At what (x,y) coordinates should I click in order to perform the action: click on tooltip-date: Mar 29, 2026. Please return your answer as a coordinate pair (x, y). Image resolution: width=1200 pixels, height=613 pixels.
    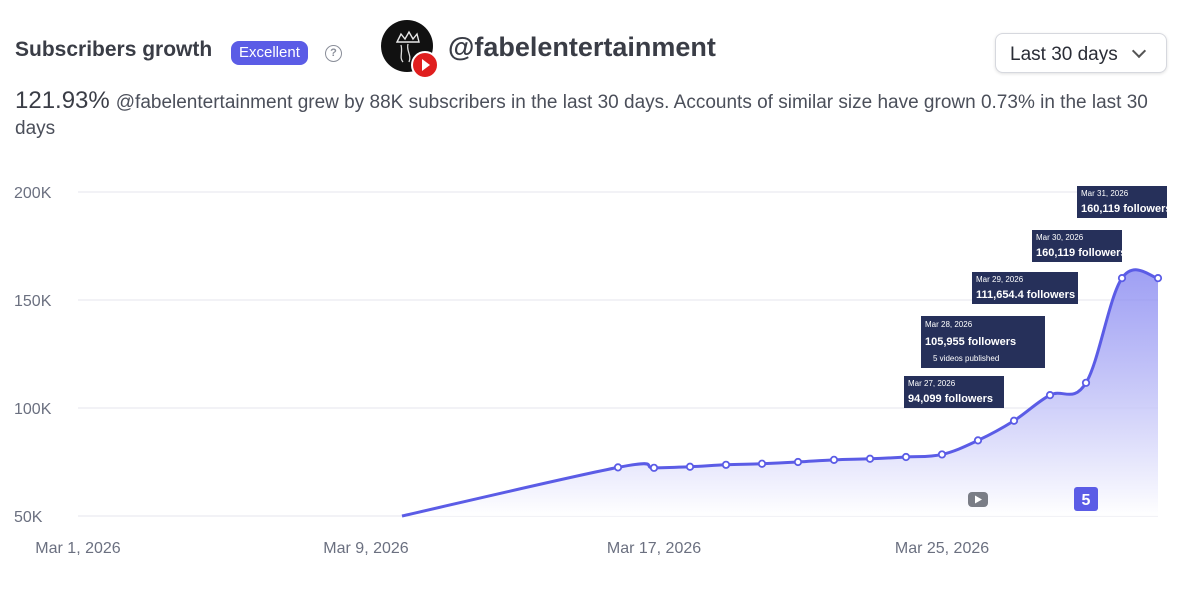
    Looking at the image, I should click on (1000, 279).